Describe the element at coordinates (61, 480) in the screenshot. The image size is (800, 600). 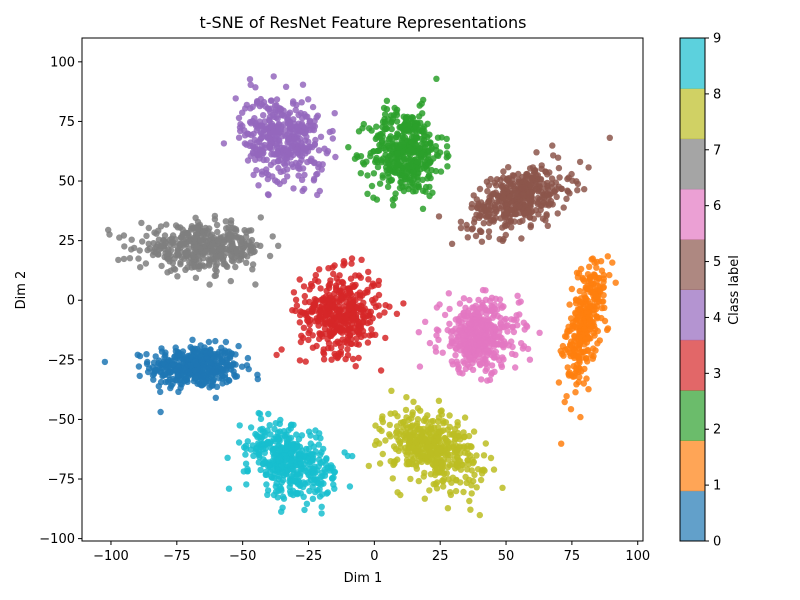
I see `y-tick-label: −75` at that location.